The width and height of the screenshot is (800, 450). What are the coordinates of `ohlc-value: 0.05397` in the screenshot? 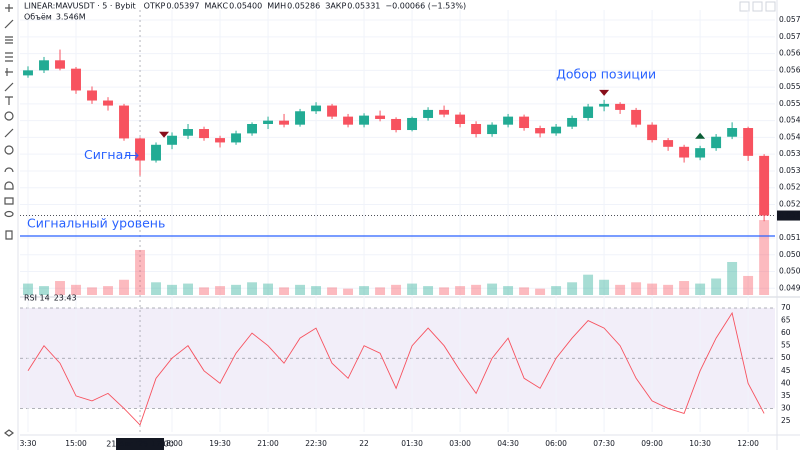 It's located at (182, 6).